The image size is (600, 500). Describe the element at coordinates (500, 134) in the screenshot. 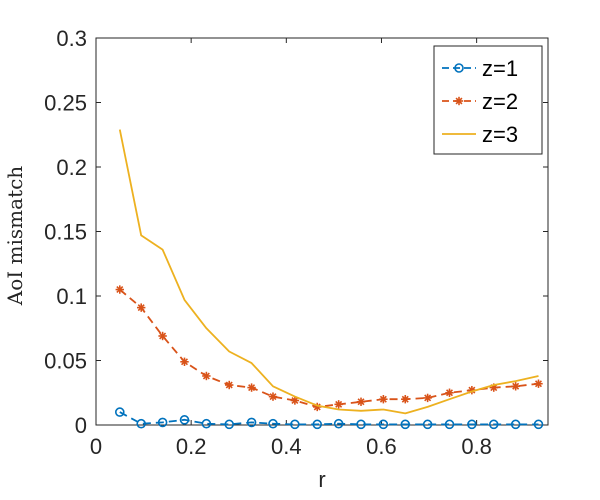

I see `legend-label: z=3` at that location.